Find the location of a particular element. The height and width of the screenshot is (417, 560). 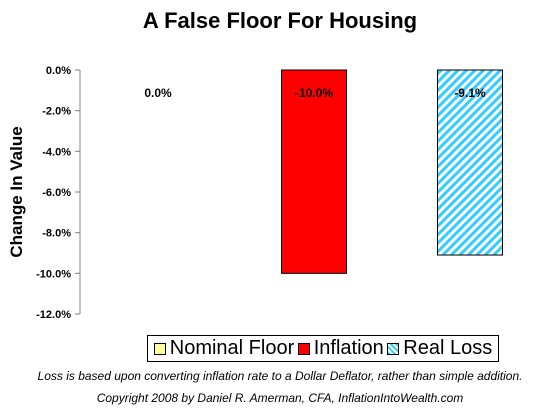

data-label-inflation: -10.0% is located at coordinates (314, 93).